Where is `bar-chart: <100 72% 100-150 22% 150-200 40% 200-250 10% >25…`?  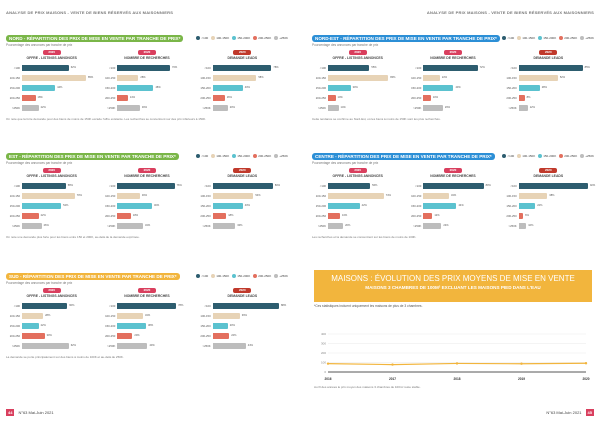
bar-chart: <100 72% 100-150 22% 150-200 40% 200-250 10% >25… is located at coordinates (452, 88).